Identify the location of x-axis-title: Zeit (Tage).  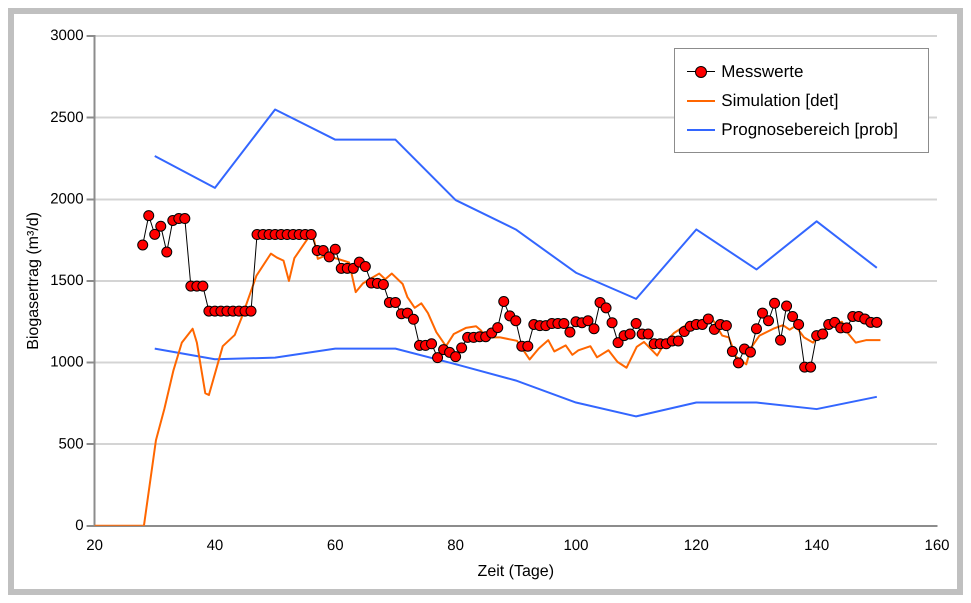
(516, 571).